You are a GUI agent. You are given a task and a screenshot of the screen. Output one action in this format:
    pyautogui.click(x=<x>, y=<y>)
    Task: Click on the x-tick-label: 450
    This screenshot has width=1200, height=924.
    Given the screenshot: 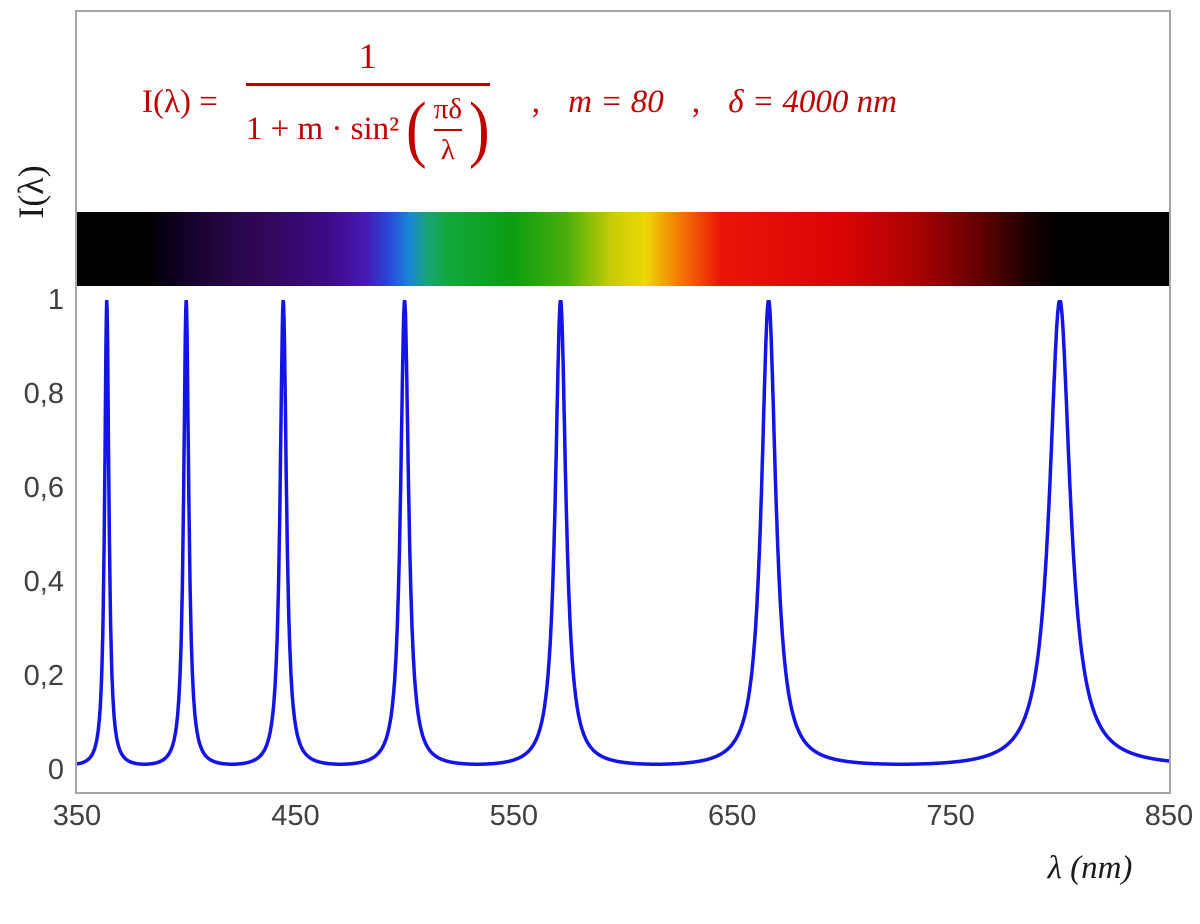 What is the action you would take?
    pyautogui.click(x=295, y=816)
    